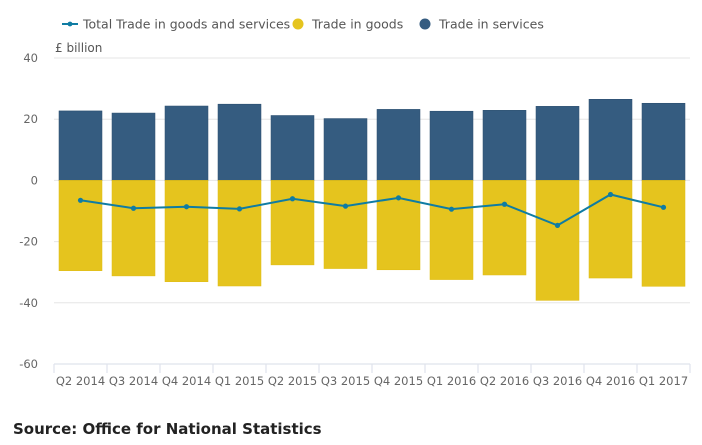 The width and height of the screenshot is (702, 445). Describe the element at coordinates (186, 24) in the screenshot. I see `legend-label-total-trade: Total Trade in goods and services` at that location.